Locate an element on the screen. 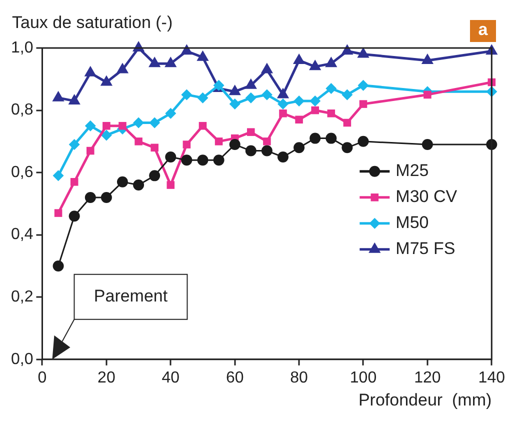 This screenshot has width=516, height=423. legend-label: M50 is located at coordinates (412, 222).